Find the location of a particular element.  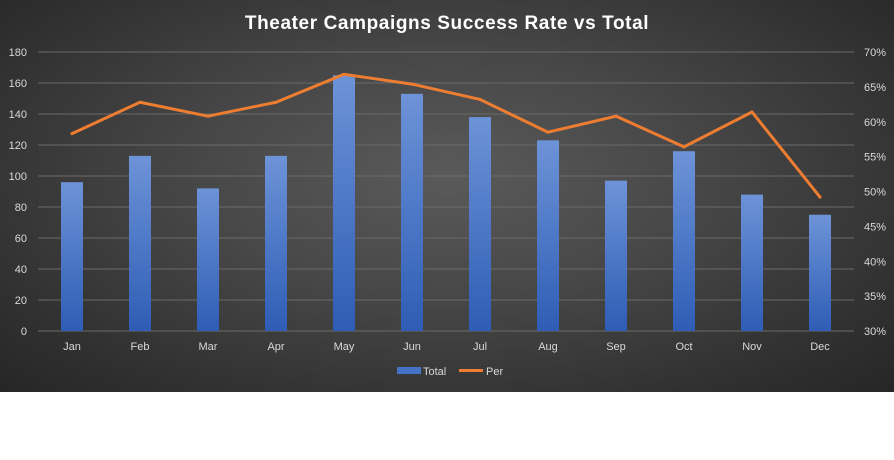

x-tick-label: Jan is located at coordinates (72, 347).